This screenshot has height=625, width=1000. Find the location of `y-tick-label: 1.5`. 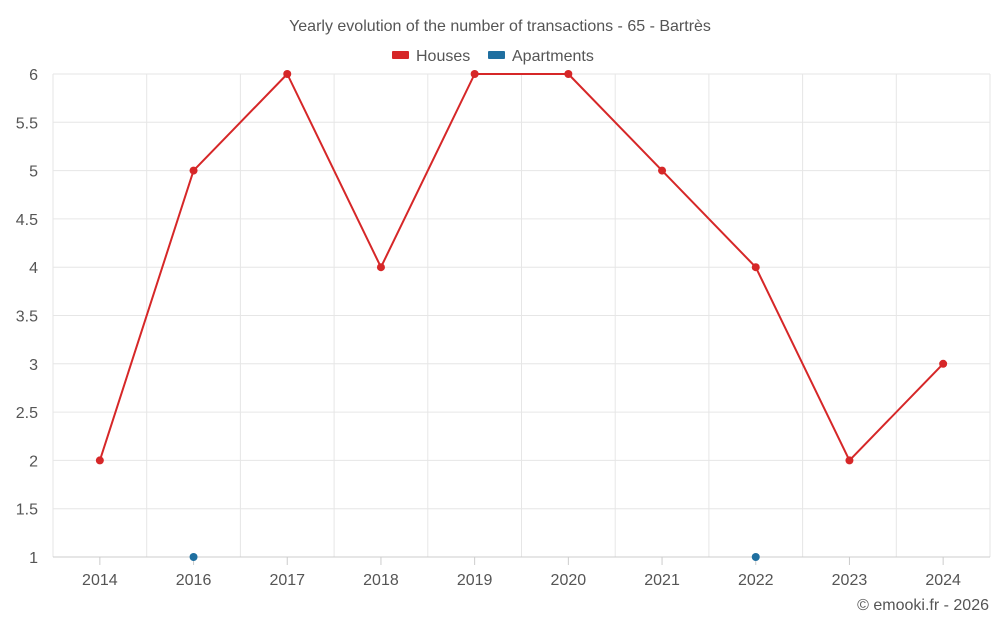

y-tick-label: 1.5 is located at coordinates (27, 510).